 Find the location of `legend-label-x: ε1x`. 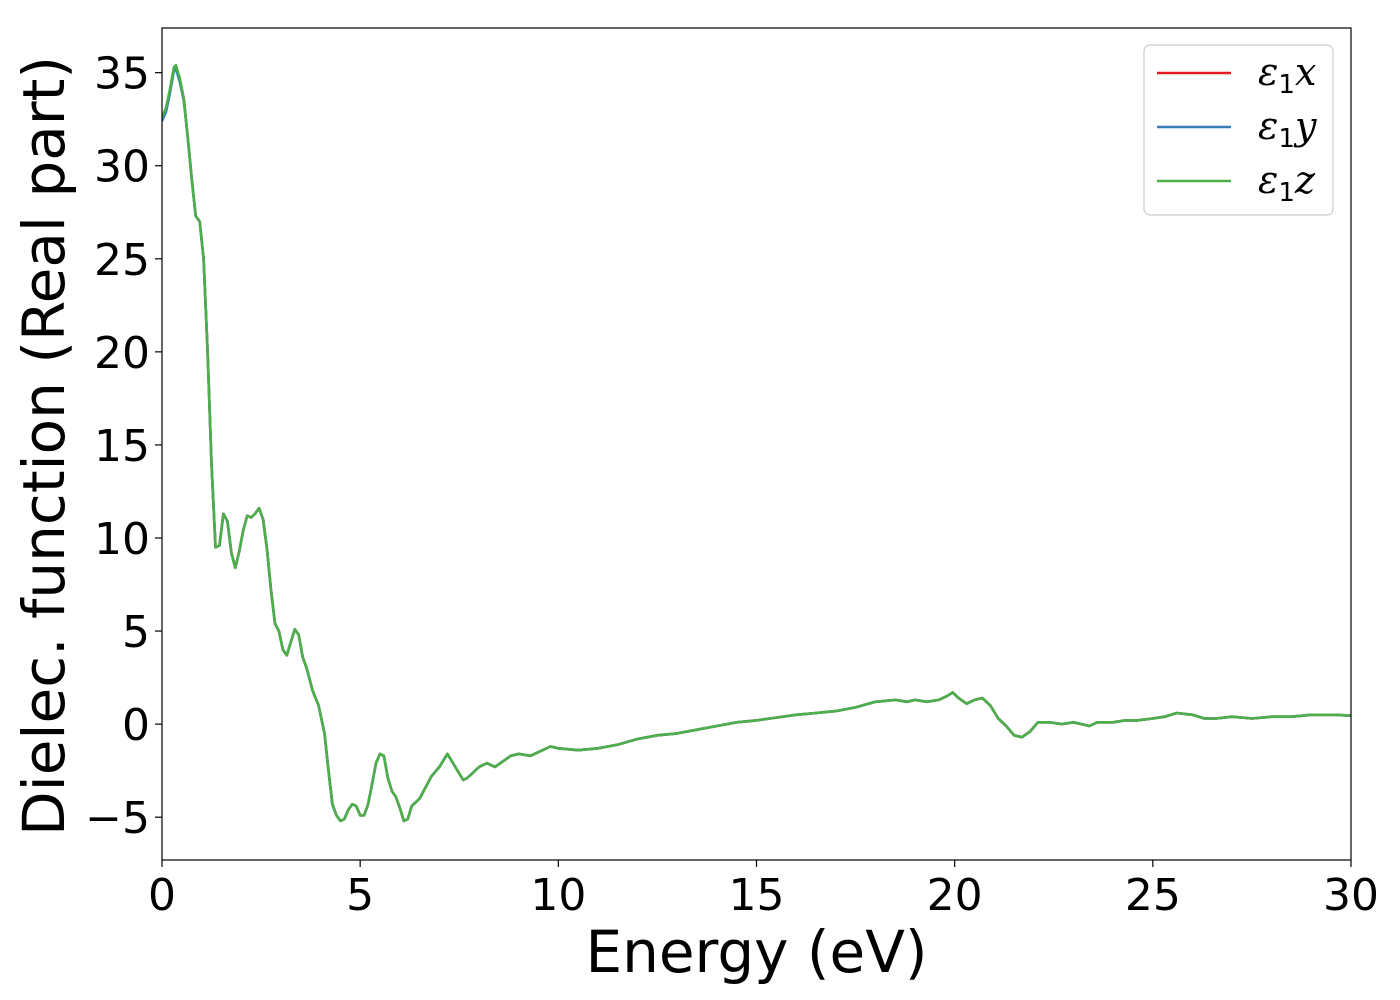

legend-label-x: ε1x is located at coordinates (1287, 75).